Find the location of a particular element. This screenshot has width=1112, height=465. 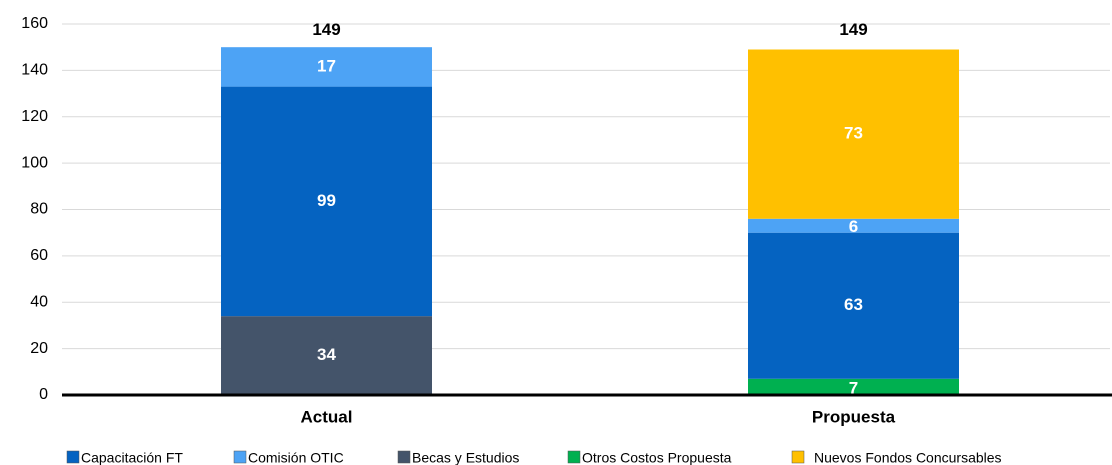

value-label: 99 is located at coordinates (326, 200).